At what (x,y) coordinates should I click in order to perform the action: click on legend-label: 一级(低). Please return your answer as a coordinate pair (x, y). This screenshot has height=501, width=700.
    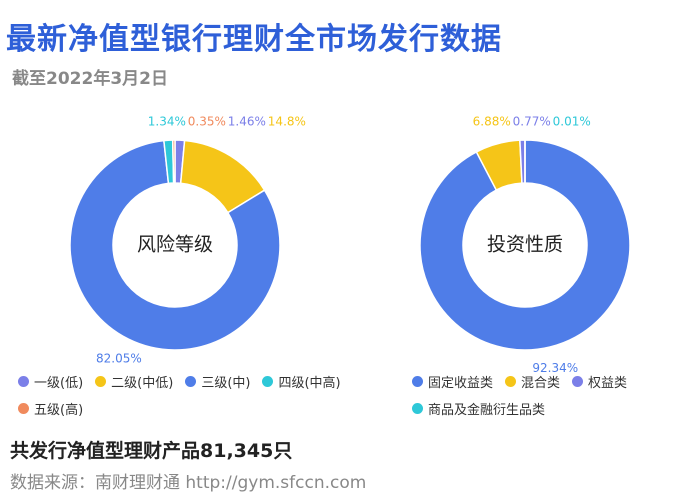
    Looking at the image, I should click on (59, 383).